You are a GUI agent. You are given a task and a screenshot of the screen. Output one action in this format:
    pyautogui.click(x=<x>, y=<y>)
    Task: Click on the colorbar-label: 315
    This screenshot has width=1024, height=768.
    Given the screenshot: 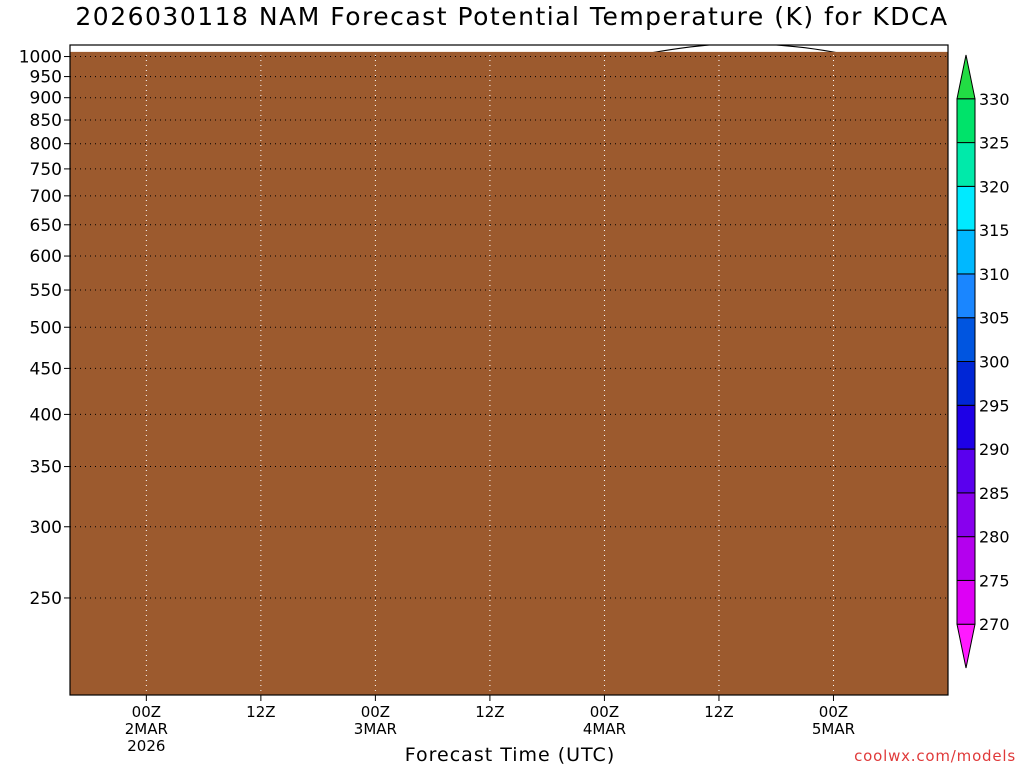 What is the action you would take?
    pyautogui.click(x=994, y=230)
    